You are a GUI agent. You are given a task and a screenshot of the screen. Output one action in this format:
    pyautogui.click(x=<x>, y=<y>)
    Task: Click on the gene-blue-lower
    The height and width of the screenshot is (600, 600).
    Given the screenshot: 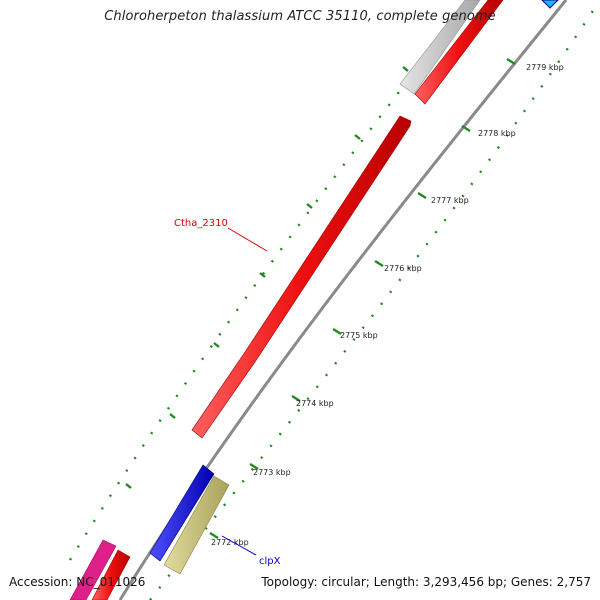 What is the action you would take?
    pyautogui.click(x=182, y=513)
    